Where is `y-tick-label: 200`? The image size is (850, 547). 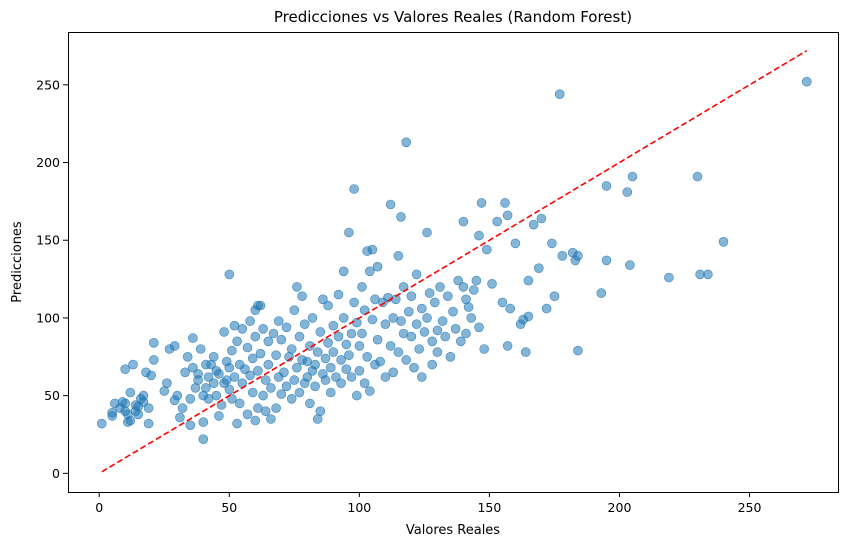
y-tick-label: 200 is located at coordinates (48, 162).